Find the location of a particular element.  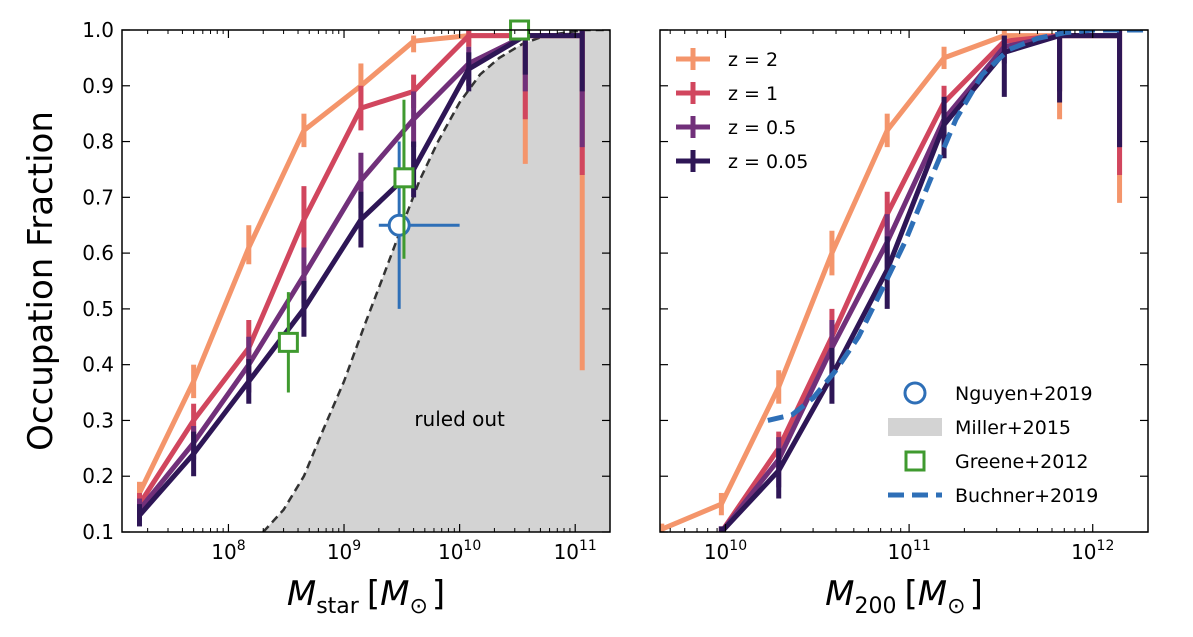

x-tick-label: 10¹² is located at coordinates (1092, 551).